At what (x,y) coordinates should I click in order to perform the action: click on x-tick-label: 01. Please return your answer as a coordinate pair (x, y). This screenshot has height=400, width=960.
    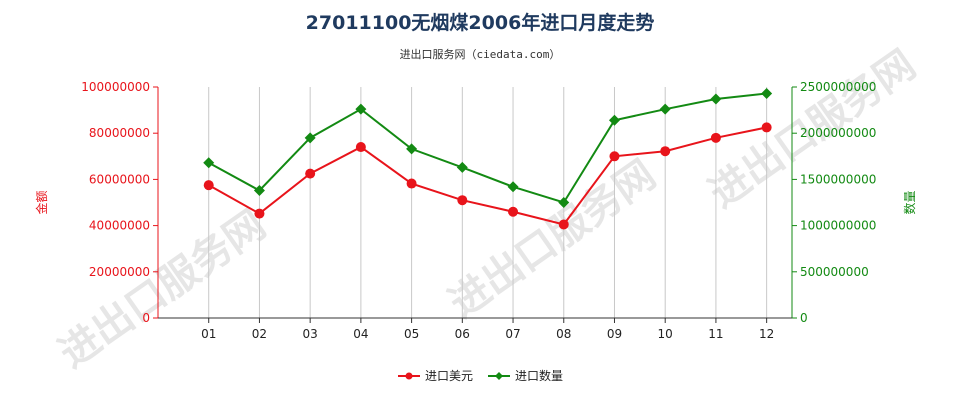
    Looking at the image, I should click on (208, 334).